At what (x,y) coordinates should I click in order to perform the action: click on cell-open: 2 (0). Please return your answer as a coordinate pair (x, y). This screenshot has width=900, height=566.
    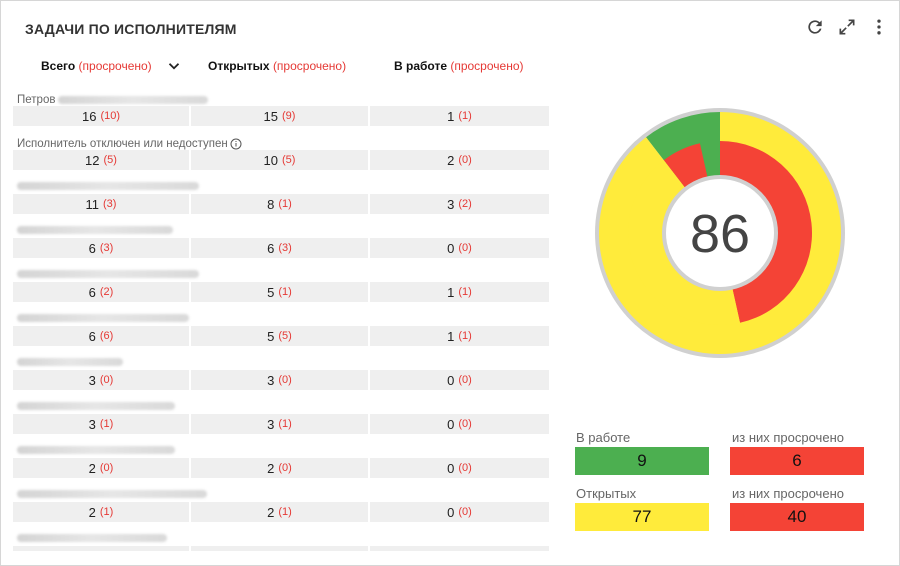
    Looking at the image, I should click on (279, 468).